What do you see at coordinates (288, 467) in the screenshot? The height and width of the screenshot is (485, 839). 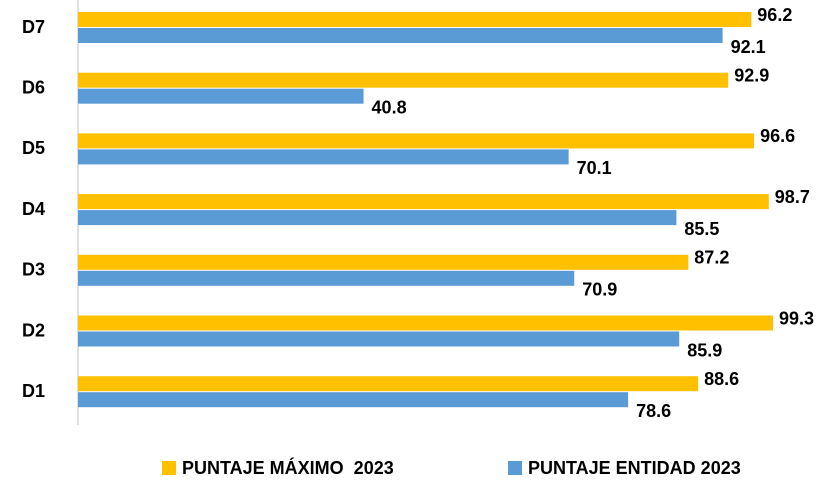 I see `legend-label: PUNTAJE MÁXIMO 2023` at bounding box center [288, 467].